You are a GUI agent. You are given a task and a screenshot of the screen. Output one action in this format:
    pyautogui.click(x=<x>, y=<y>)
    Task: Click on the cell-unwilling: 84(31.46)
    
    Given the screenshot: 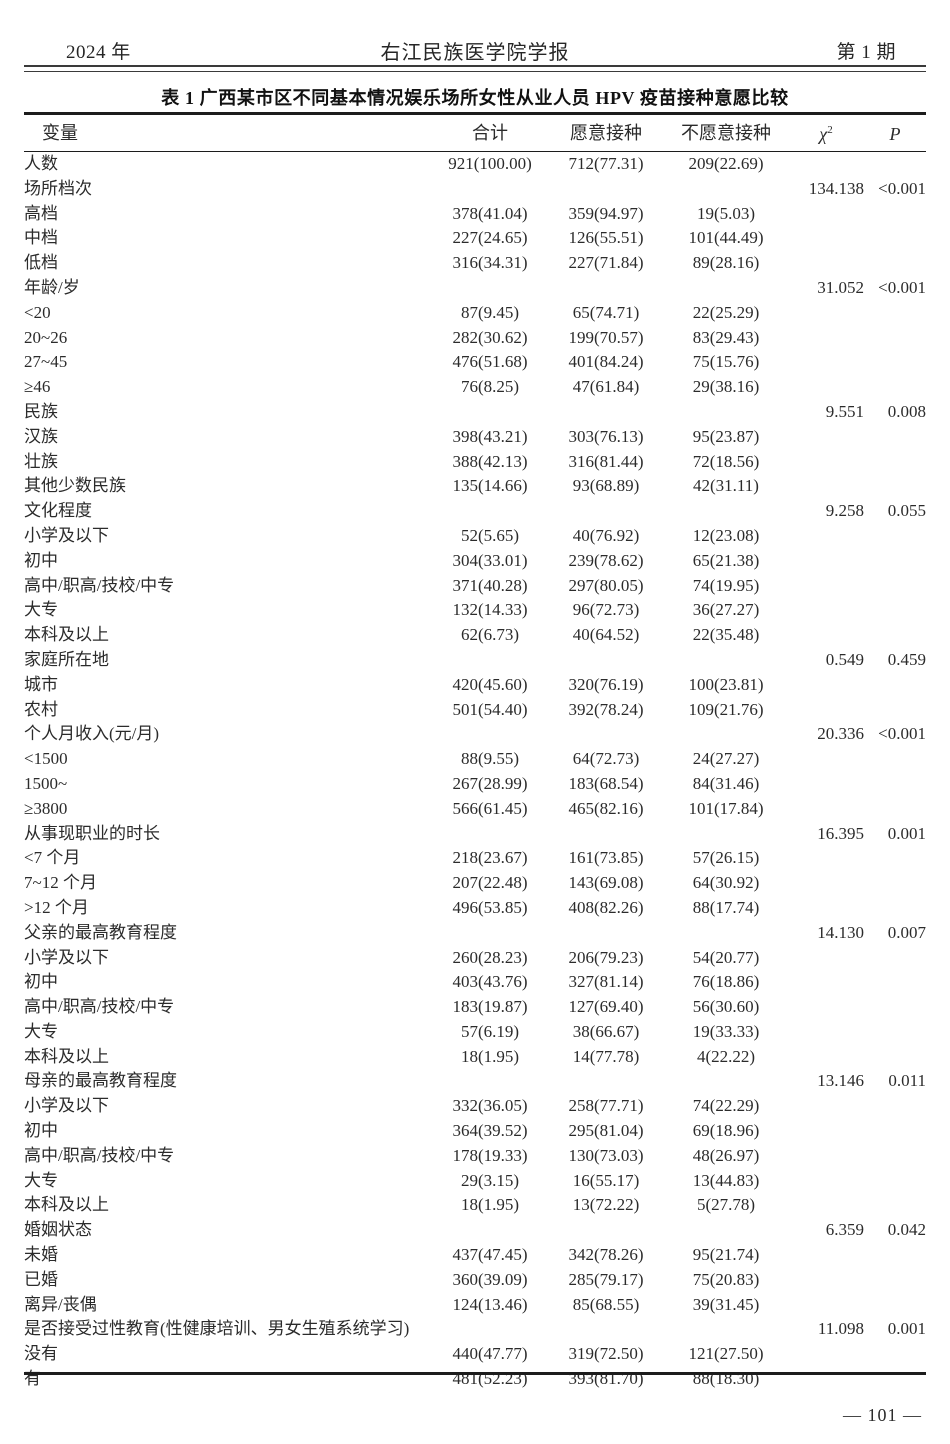 What is the action you would take?
    pyautogui.click(x=726, y=783)
    